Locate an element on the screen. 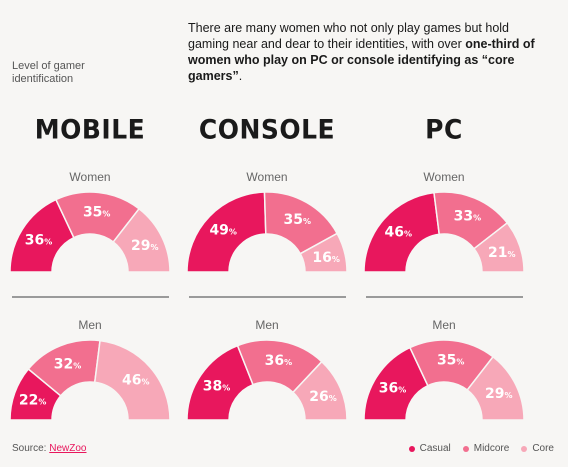 This screenshot has height=467, width=568. slice-label-core: 26% is located at coordinates (323, 397).